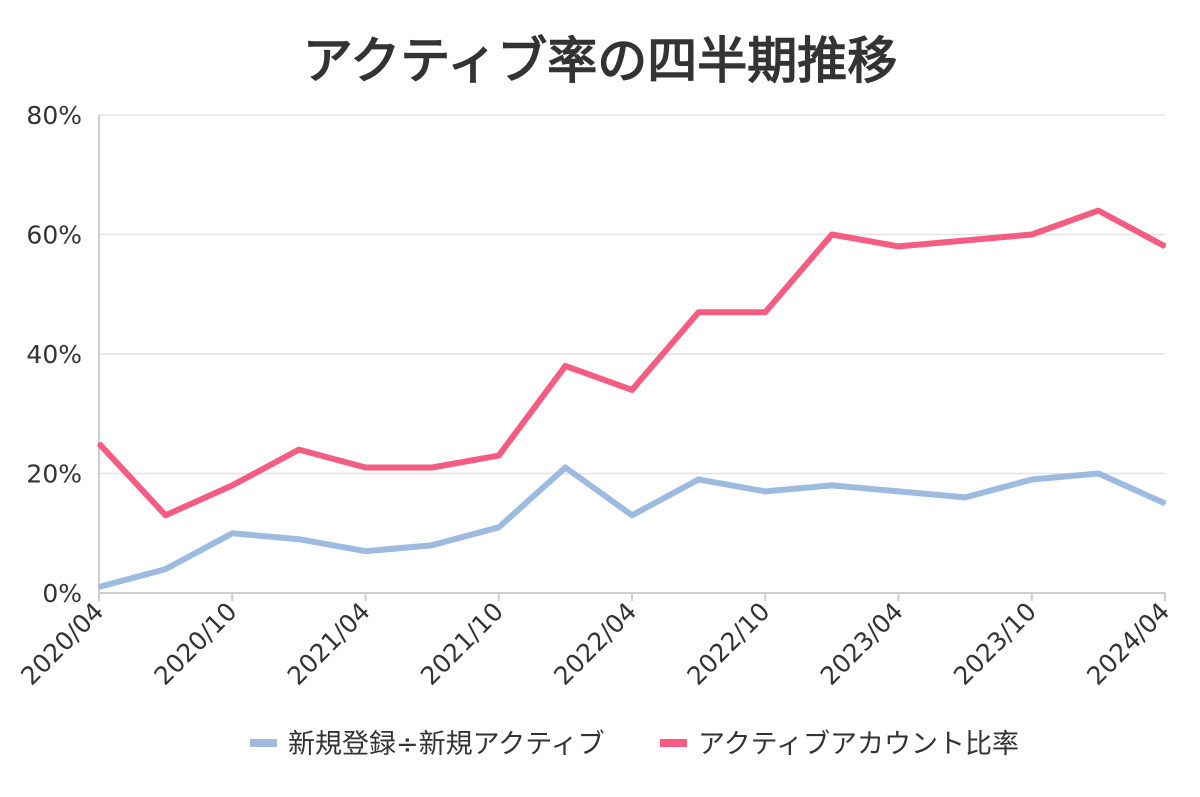 The height and width of the screenshot is (797, 1200). What do you see at coordinates (634, 744) in the screenshot?
I see `legend: 新規登録÷新規アクティブ アクティブアカウント比率` at bounding box center [634, 744].